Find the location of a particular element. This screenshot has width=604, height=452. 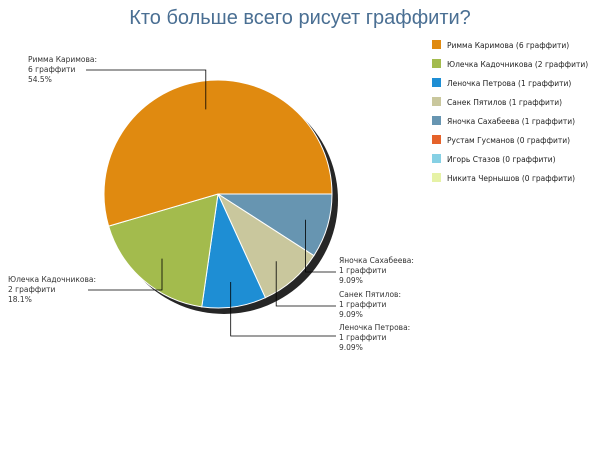

legend-label: Римма Каримова (6 граффити) is located at coordinates (508, 45).